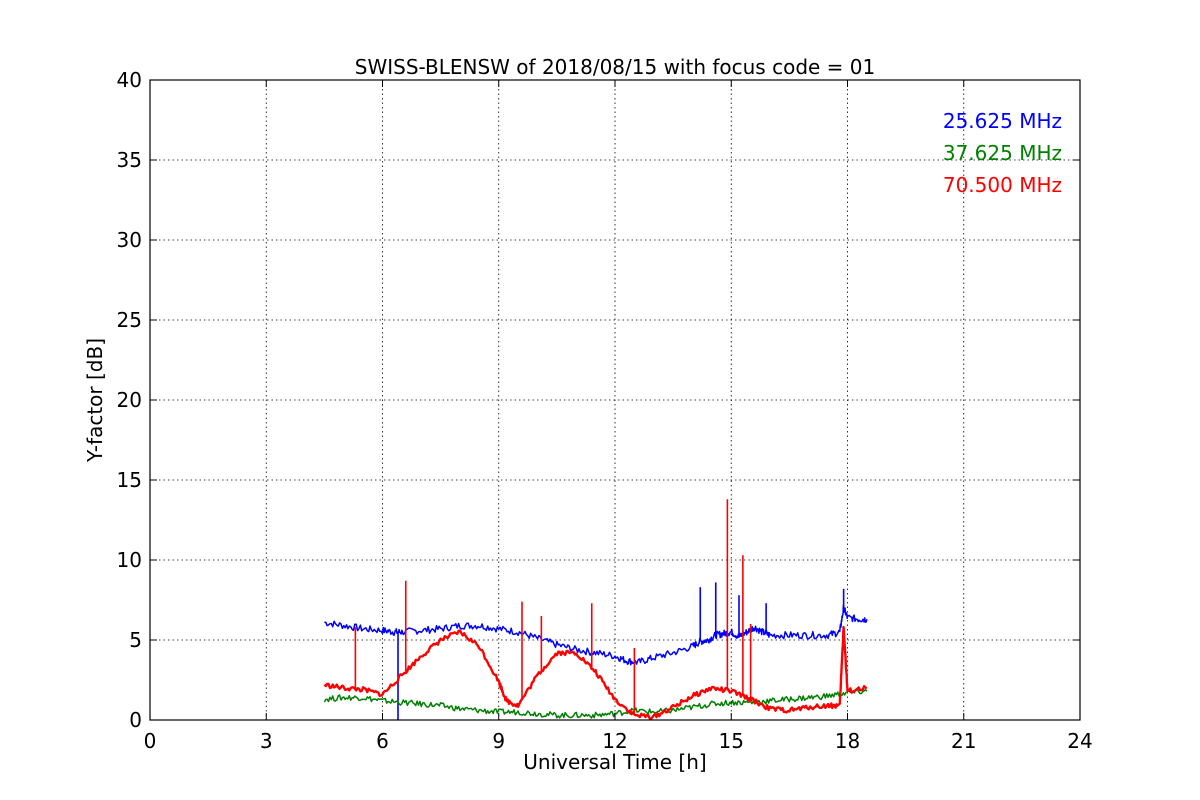 This screenshot has height=800, width=1200. What do you see at coordinates (129, 80) in the screenshot?
I see `y-tick-label: 40` at bounding box center [129, 80].